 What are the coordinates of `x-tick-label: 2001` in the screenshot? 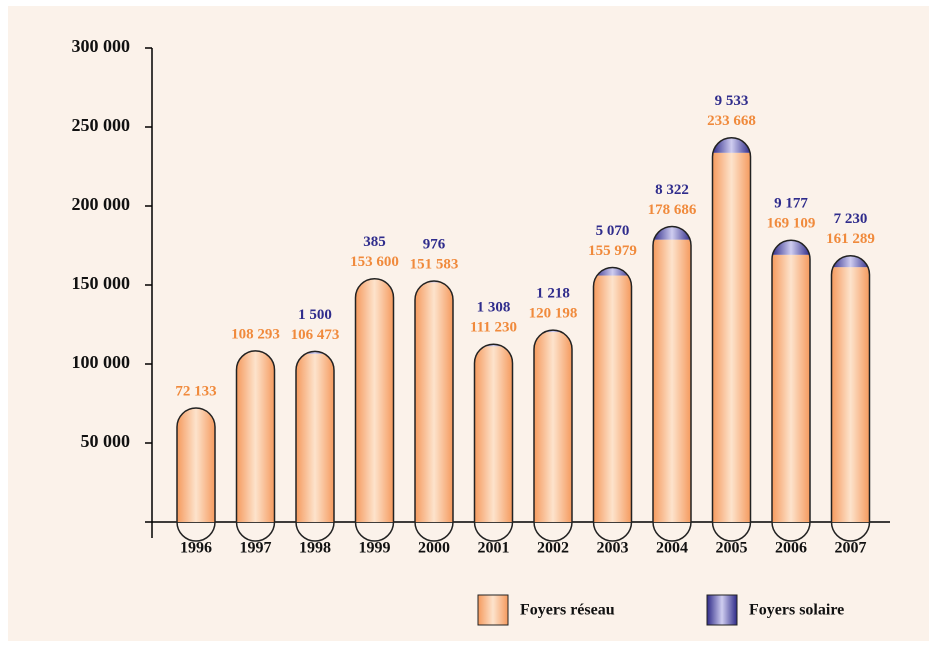 It's located at (494, 548).